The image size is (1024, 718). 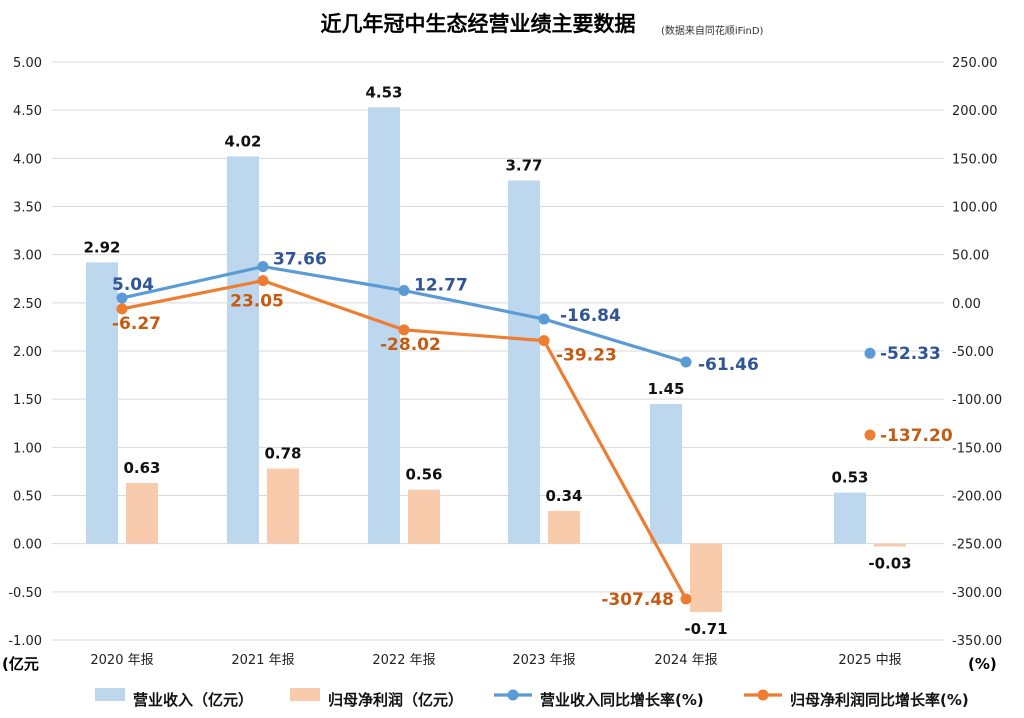 I want to click on net-profit-growth-label: -137.20, so click(x=916, y=436).